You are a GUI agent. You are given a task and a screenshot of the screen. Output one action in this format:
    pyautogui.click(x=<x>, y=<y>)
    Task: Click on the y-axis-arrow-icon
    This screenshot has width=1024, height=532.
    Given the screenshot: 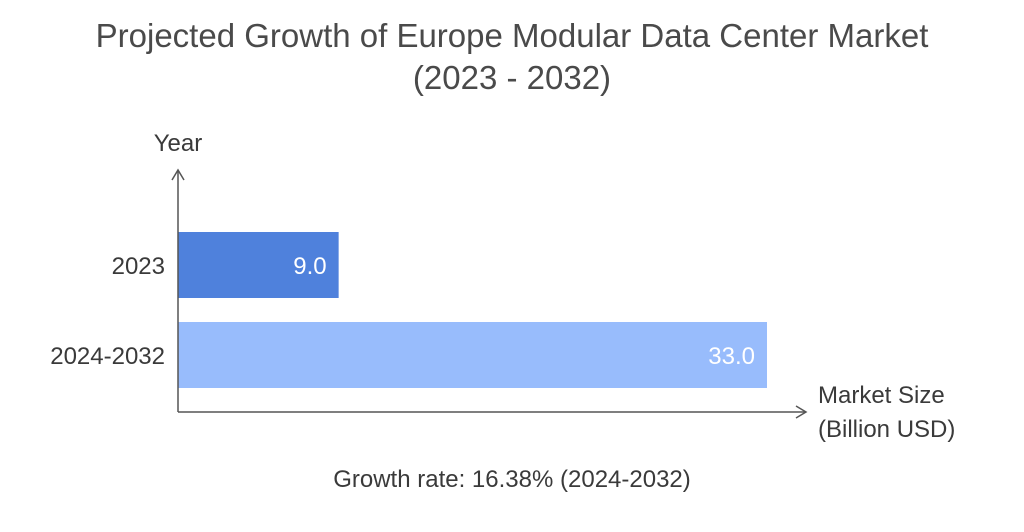 What is the action you would take?
    pyautogui.click(x=178, y=174)
    